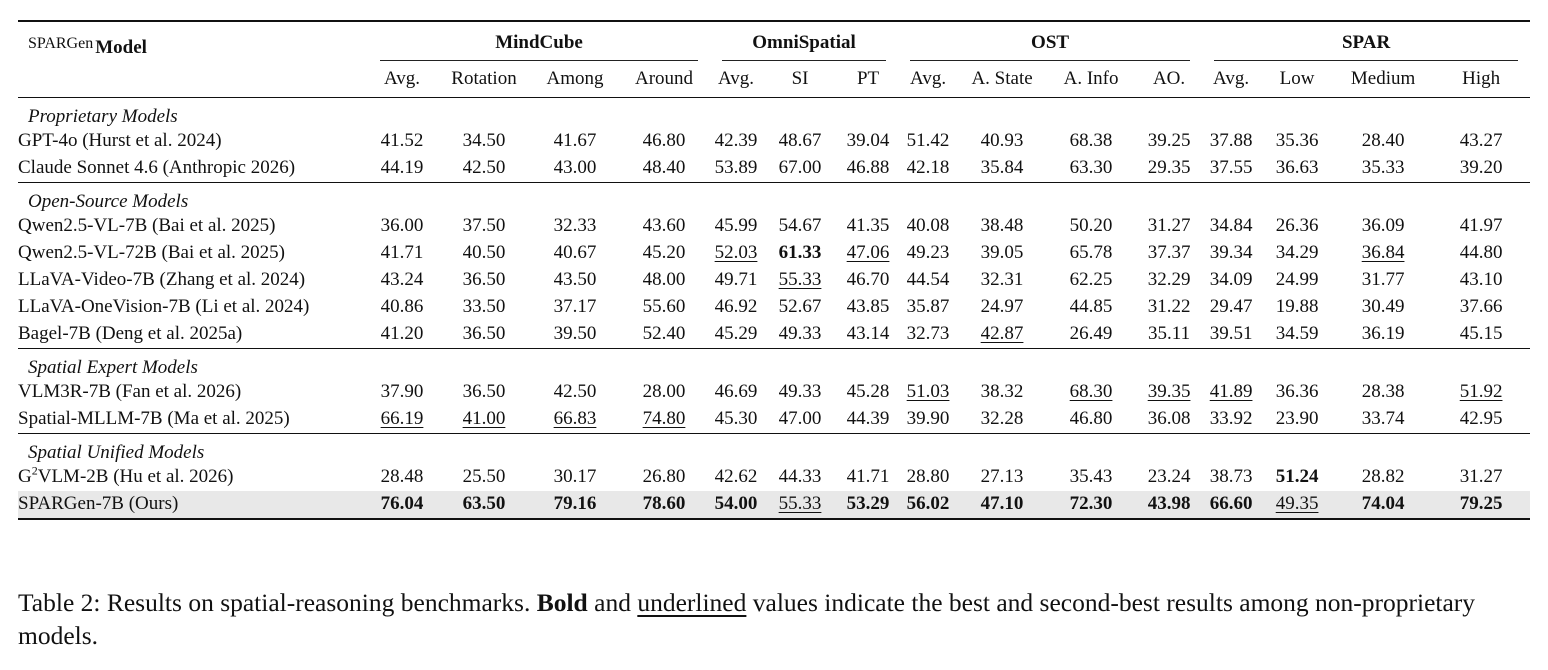  What do you see at coordinates (664, 279) in the screenshot?
I see `cell-value: 48.00` at bounding box center [664, 279].